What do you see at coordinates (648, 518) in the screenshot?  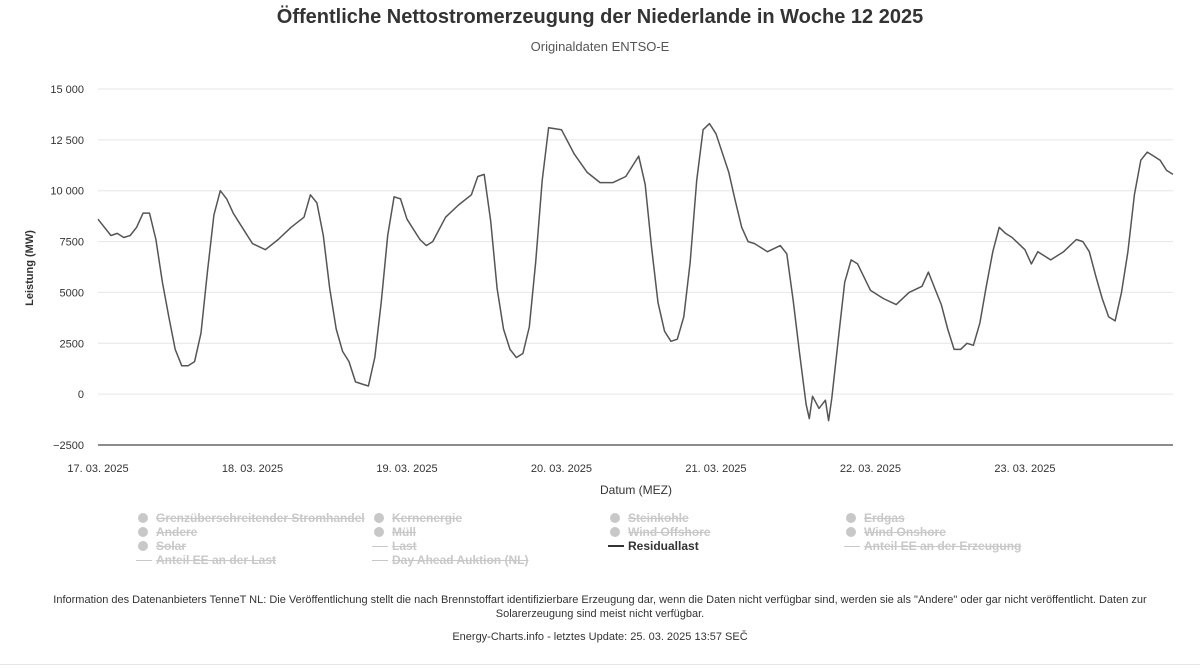 I see `legend-item-steinkohle: Steinkohle` at bounding box center [648, 518].